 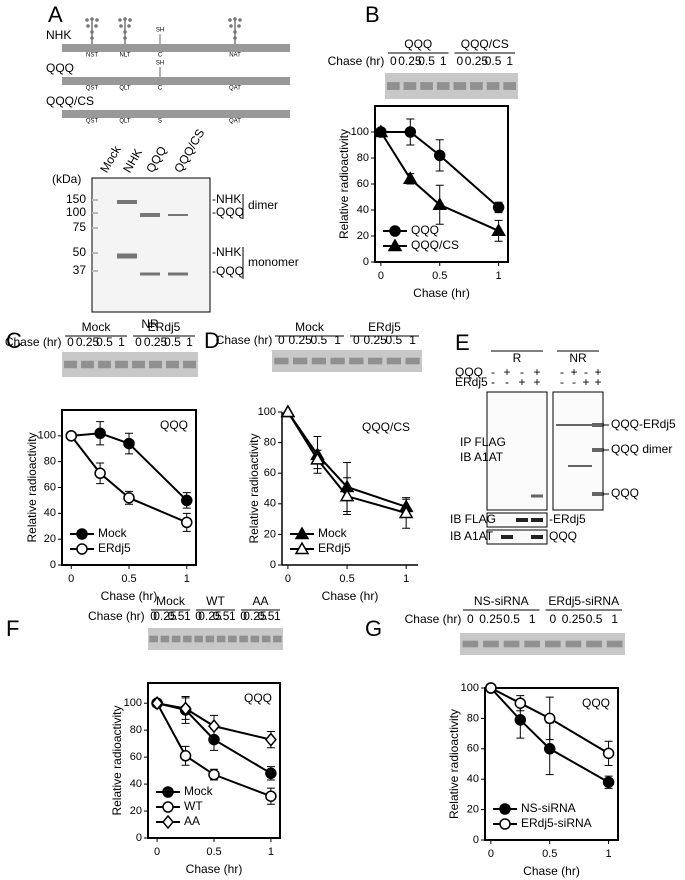 I want to click on gel-group: ERdj5-siRNA, so click(x=583, y=601).